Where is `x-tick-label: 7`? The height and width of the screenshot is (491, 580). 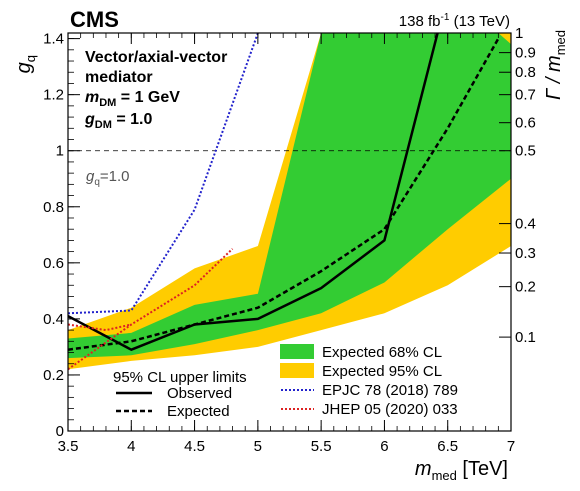
x-tick-label: 7 is located at coordinates (511, 446).